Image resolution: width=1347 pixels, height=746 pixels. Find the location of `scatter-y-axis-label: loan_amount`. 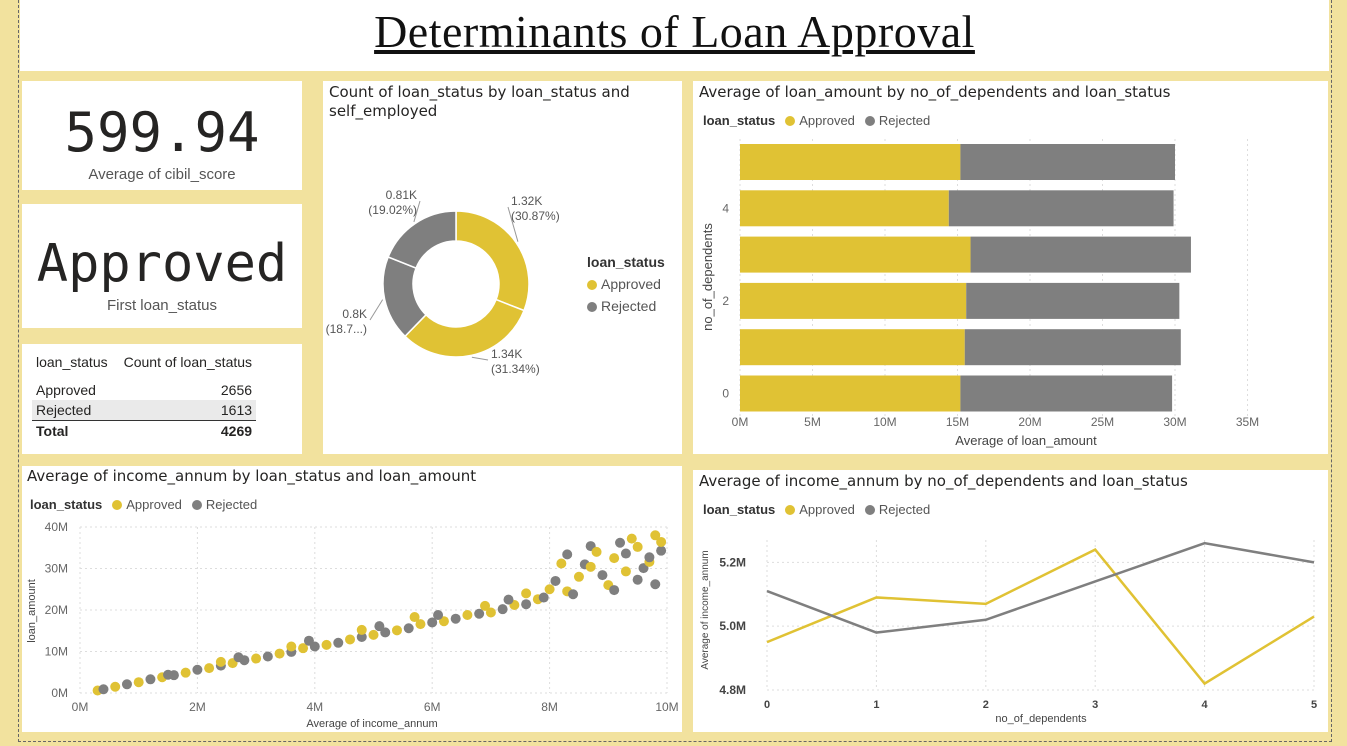

scatter-y-axis-label: loan_amount is located at coordinates (32, 611).